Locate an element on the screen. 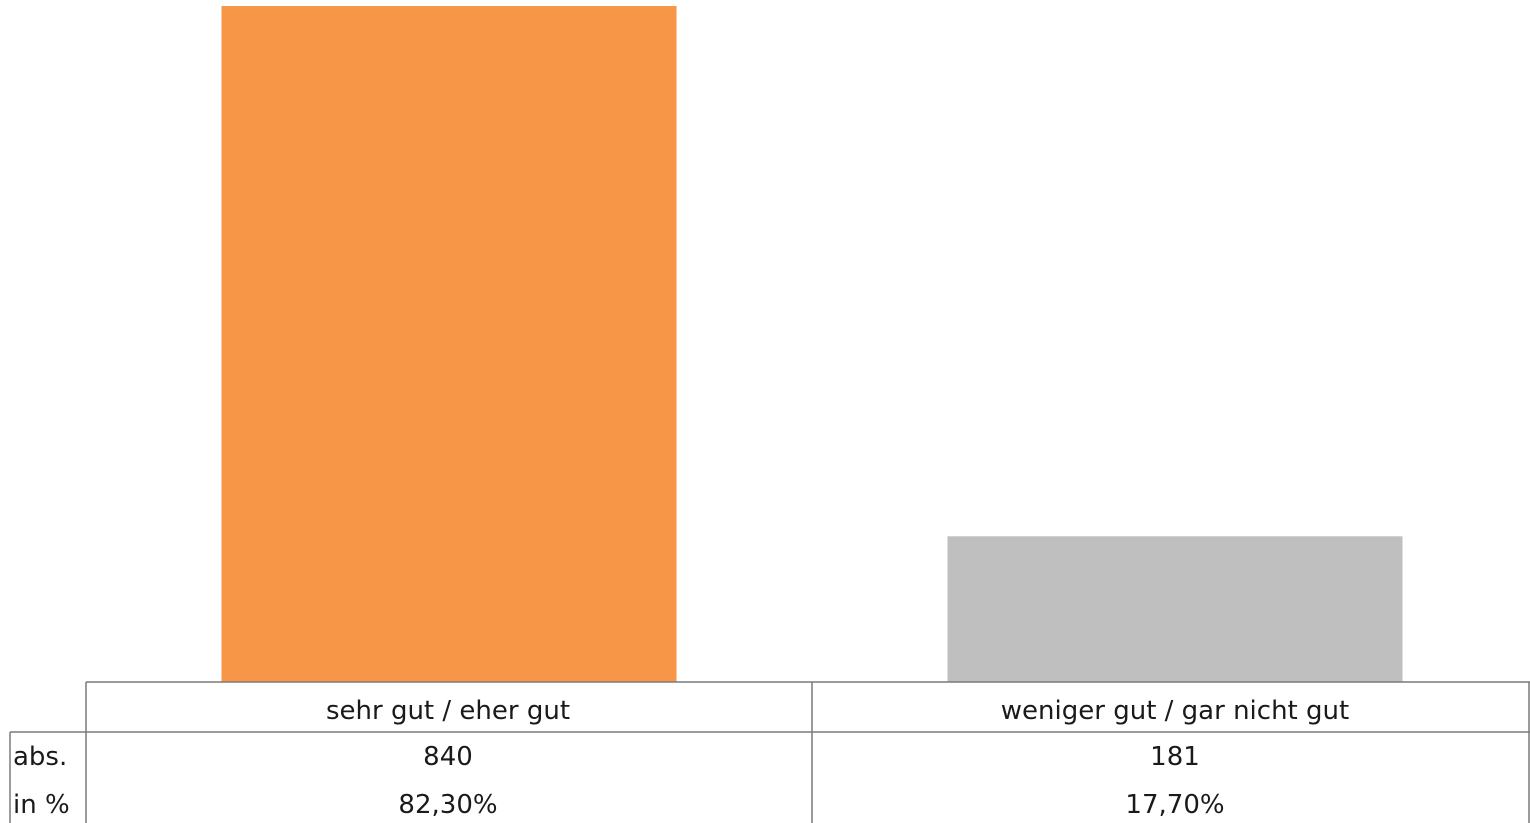 This screenshot has height=823, width=1530. category-label-sehr-gut: sehr gut / eher gut is located at coordinates (448, 711).